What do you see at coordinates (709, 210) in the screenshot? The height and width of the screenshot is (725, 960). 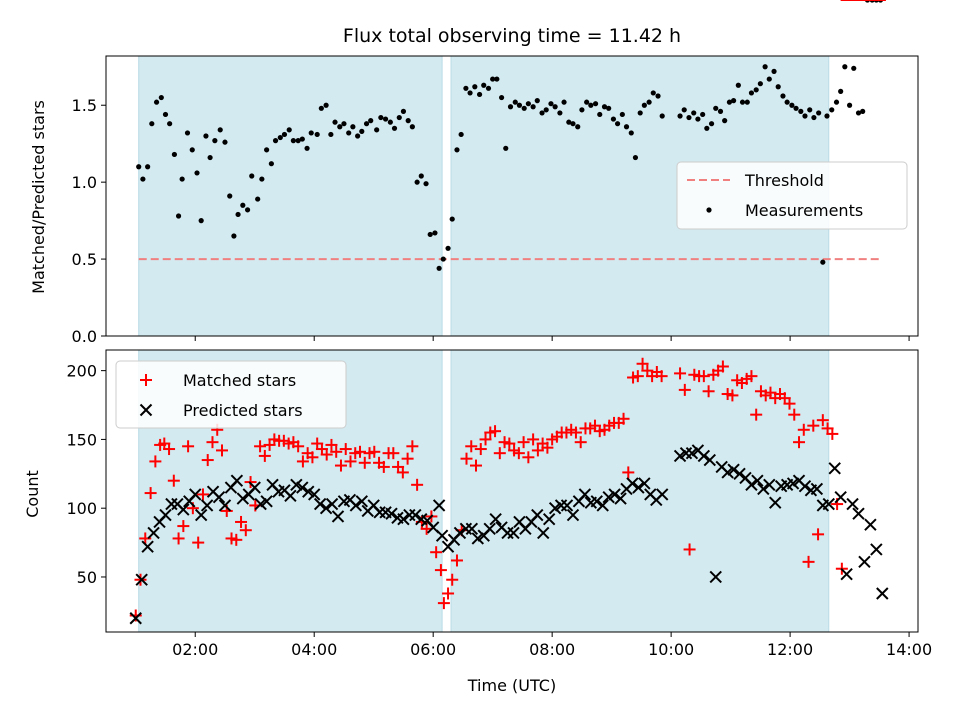 I see `legend-measurements-swatch` at bounding box center [709, 210].